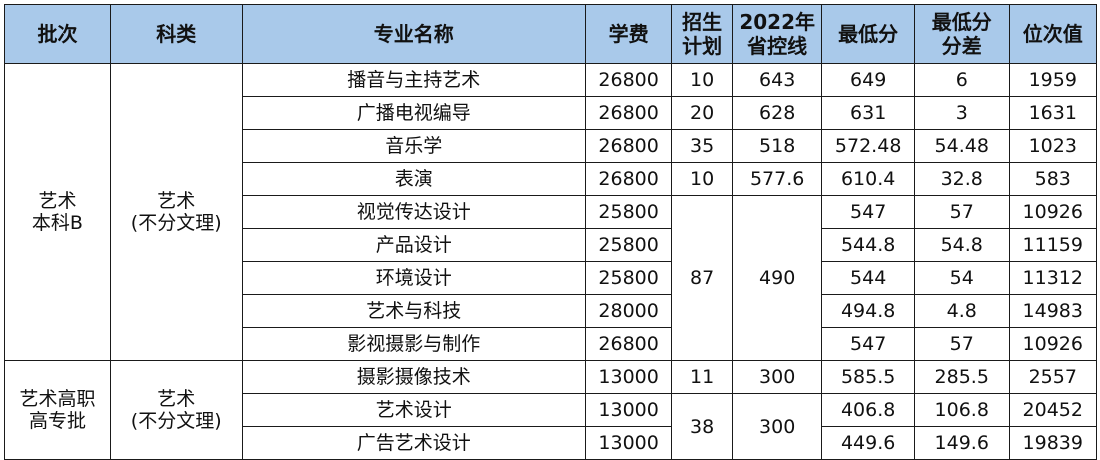 The height and width of the screenshot is (460, 1100). Describe the element at coordinates (176, 34) in the screenshot. I see `header-category: 科类` at that location.